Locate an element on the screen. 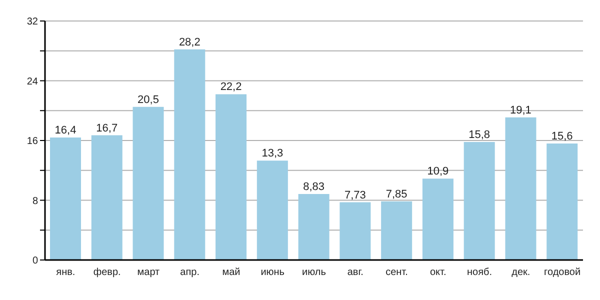 The width and height of the screenshot is (600, 300). data-label: 16,4 is located at coordinates (65, 130).